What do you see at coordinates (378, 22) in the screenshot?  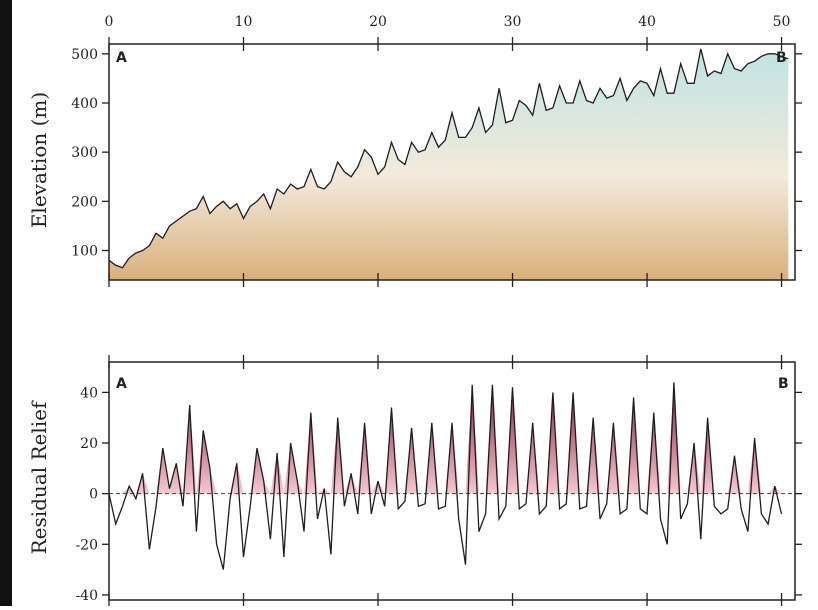 I see `x-tick-label: 20` at bounding box center [378, 22].